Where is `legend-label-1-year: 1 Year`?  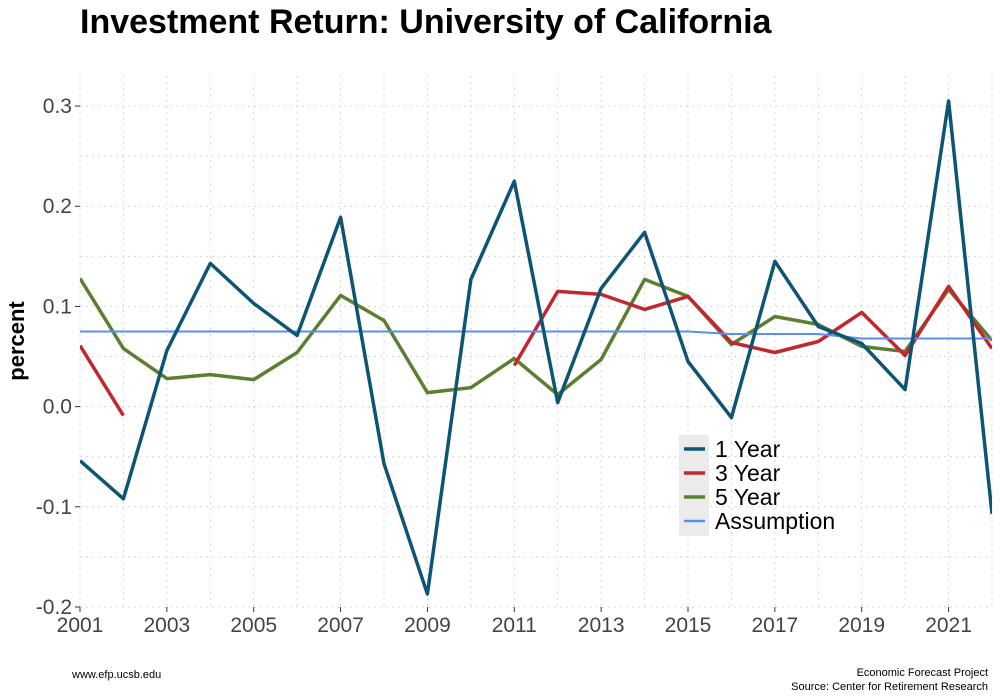 legend-label-1-year: 1 Year is located at coordinates (748, 449).